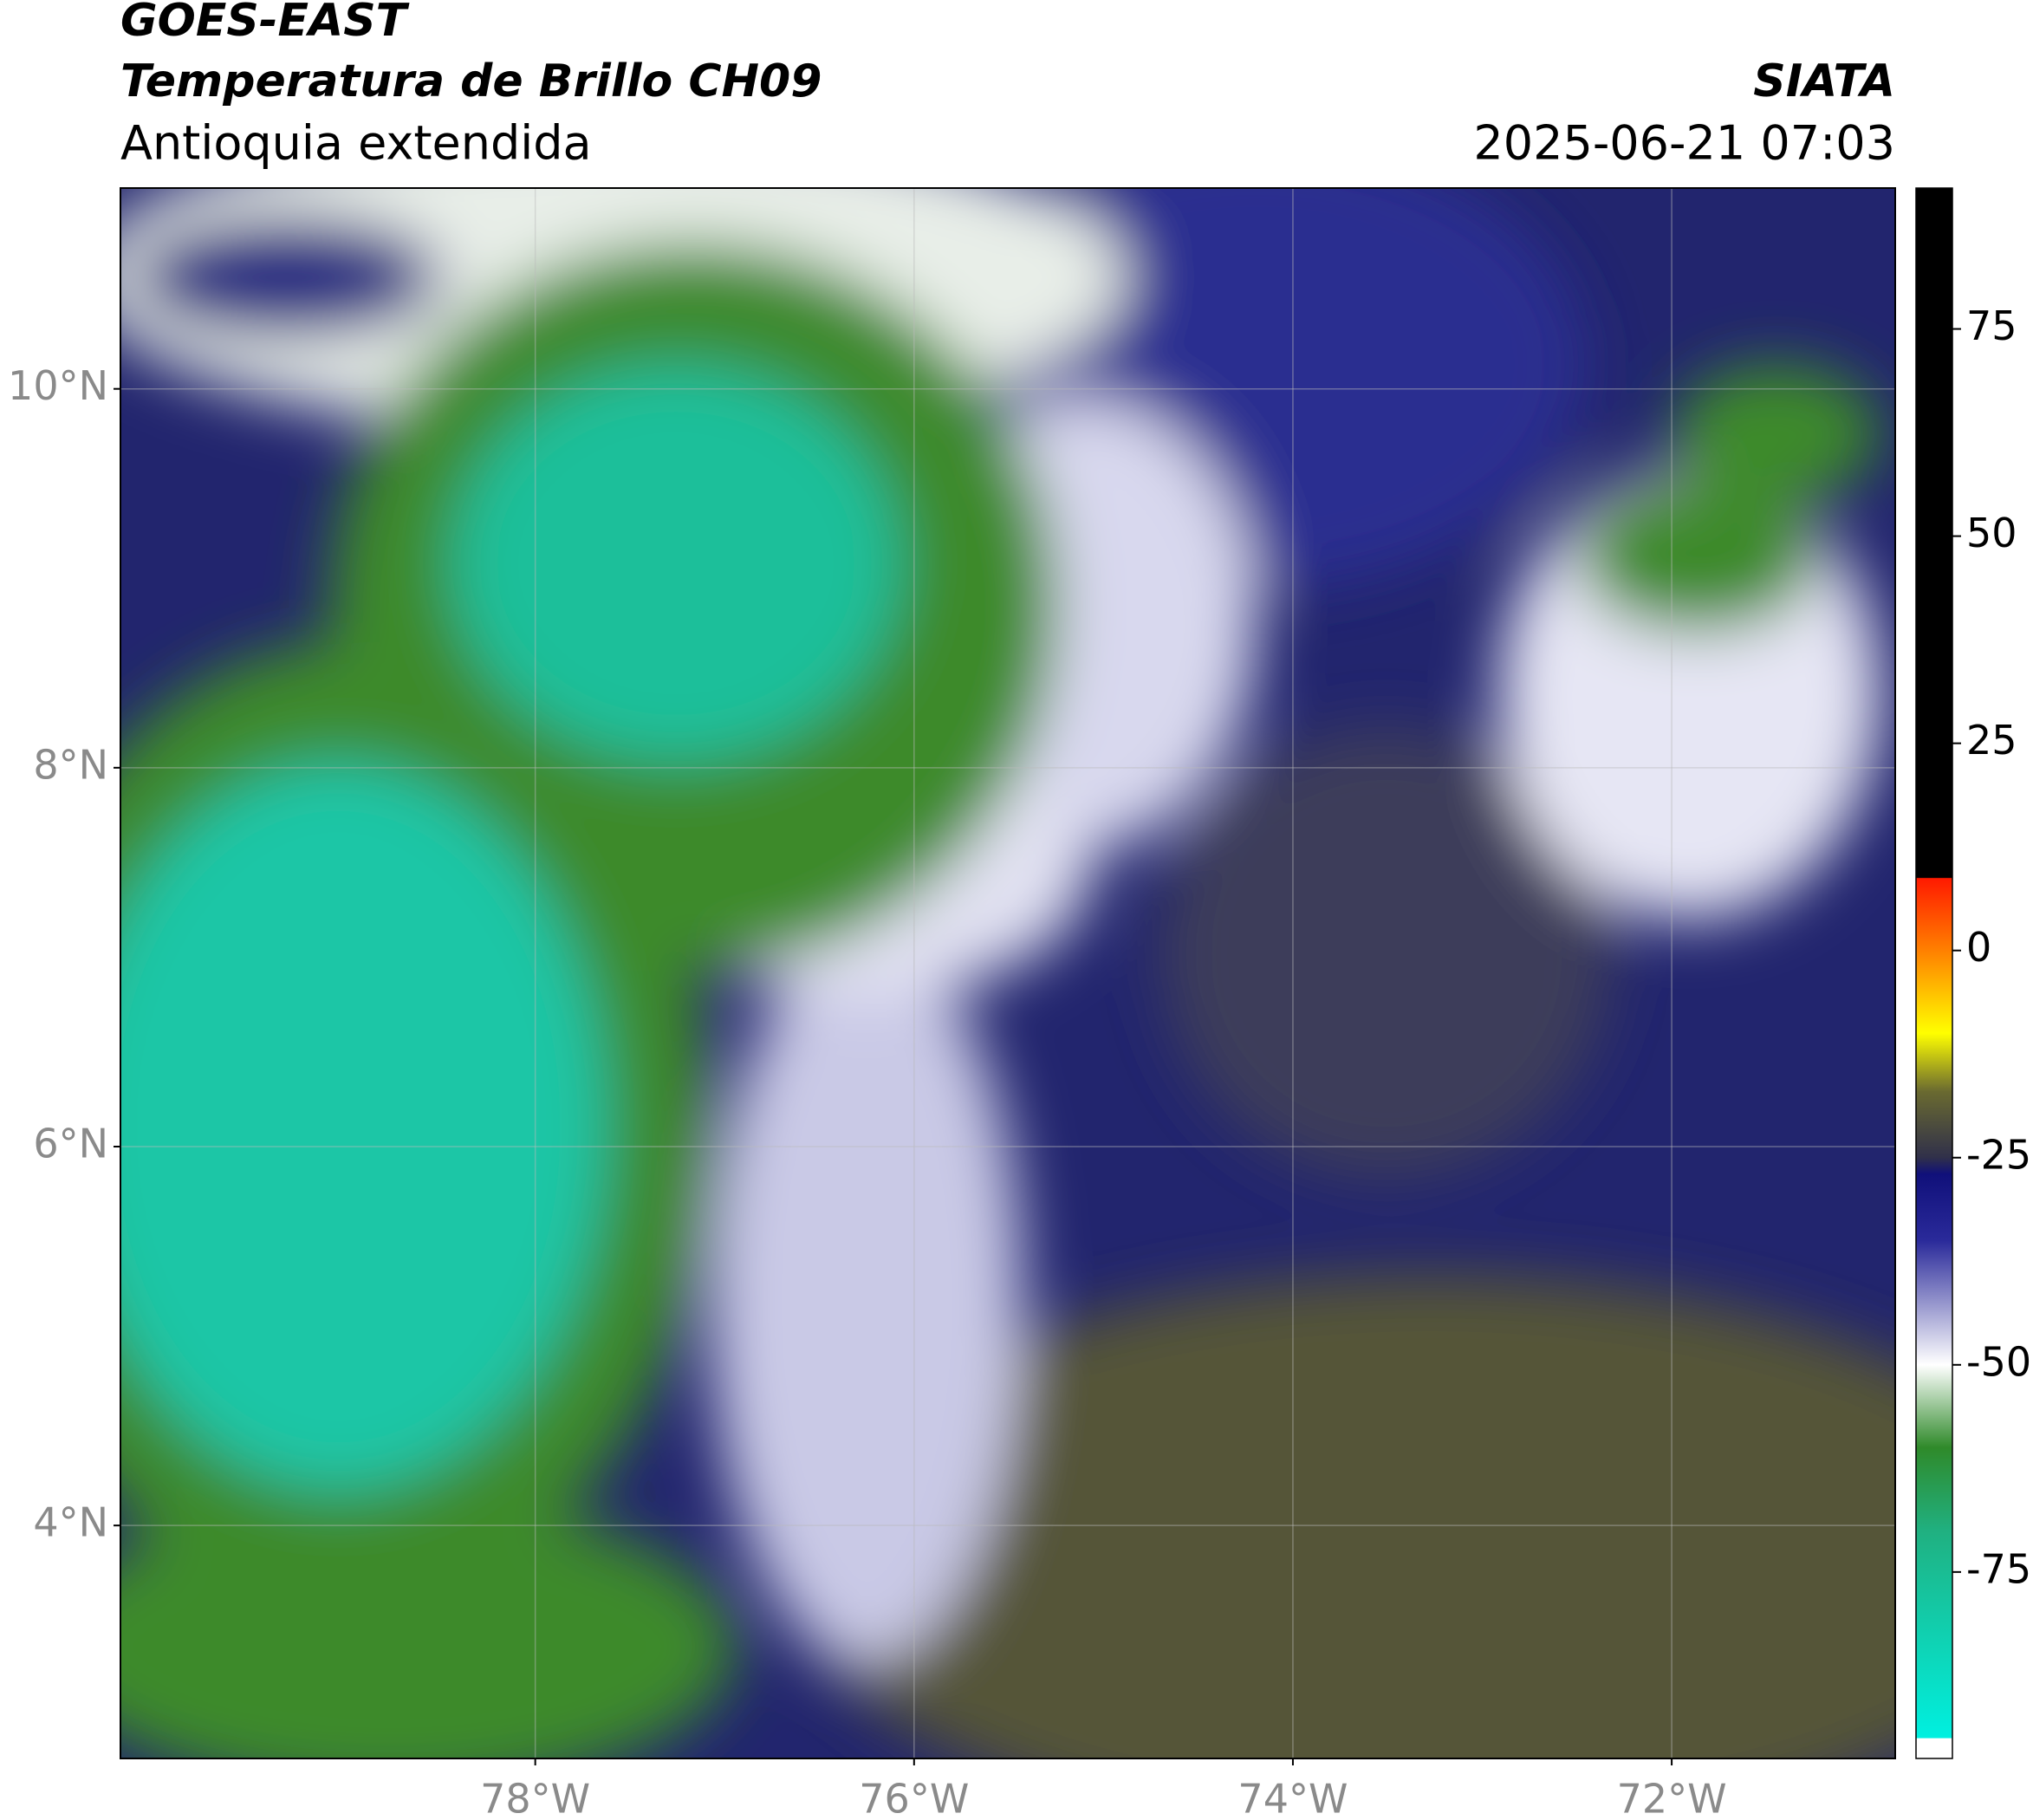 The image size is (2033, 1820). I want to click on x-tick-label: 72°W, so click(1672, 1798).